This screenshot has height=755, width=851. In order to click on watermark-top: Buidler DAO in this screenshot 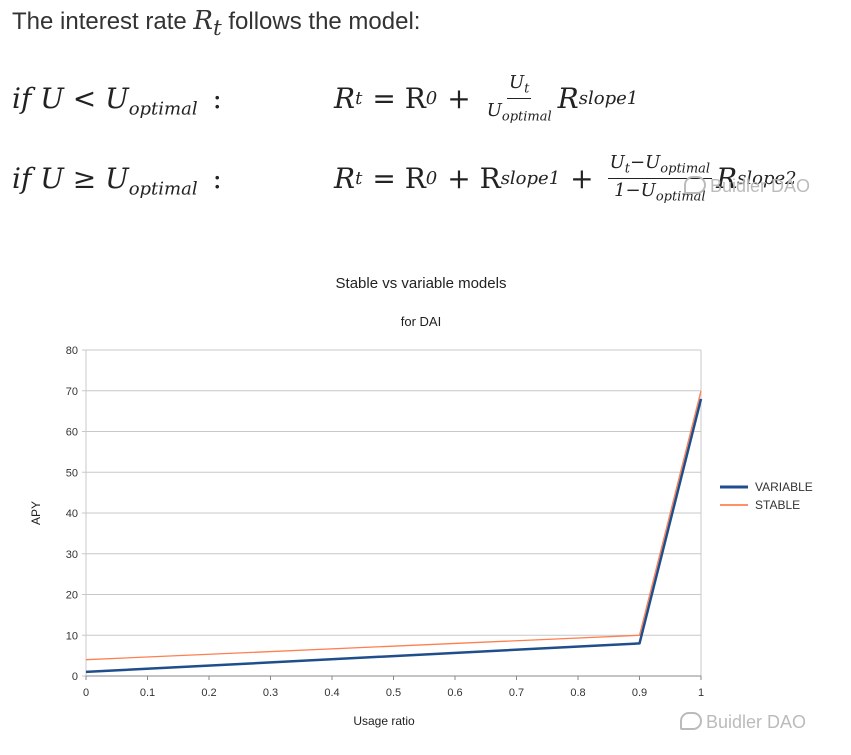, I will do `click(747, 186)`.